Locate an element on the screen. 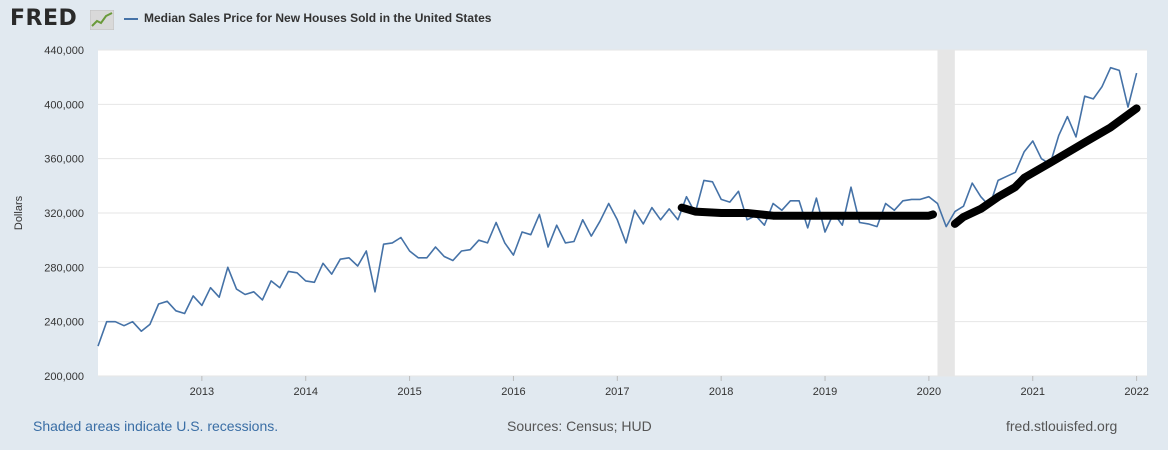 The height and width of the screenshot is (450, 1168). y-tick-label: 320,000 is located at coordinates (64, 214).